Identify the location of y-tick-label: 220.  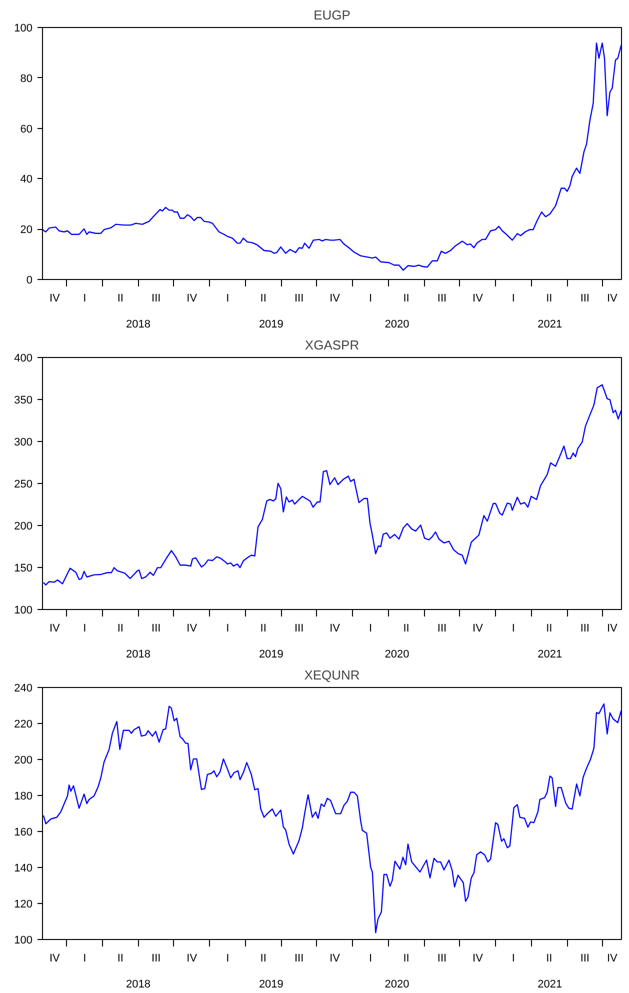
(23, 724).